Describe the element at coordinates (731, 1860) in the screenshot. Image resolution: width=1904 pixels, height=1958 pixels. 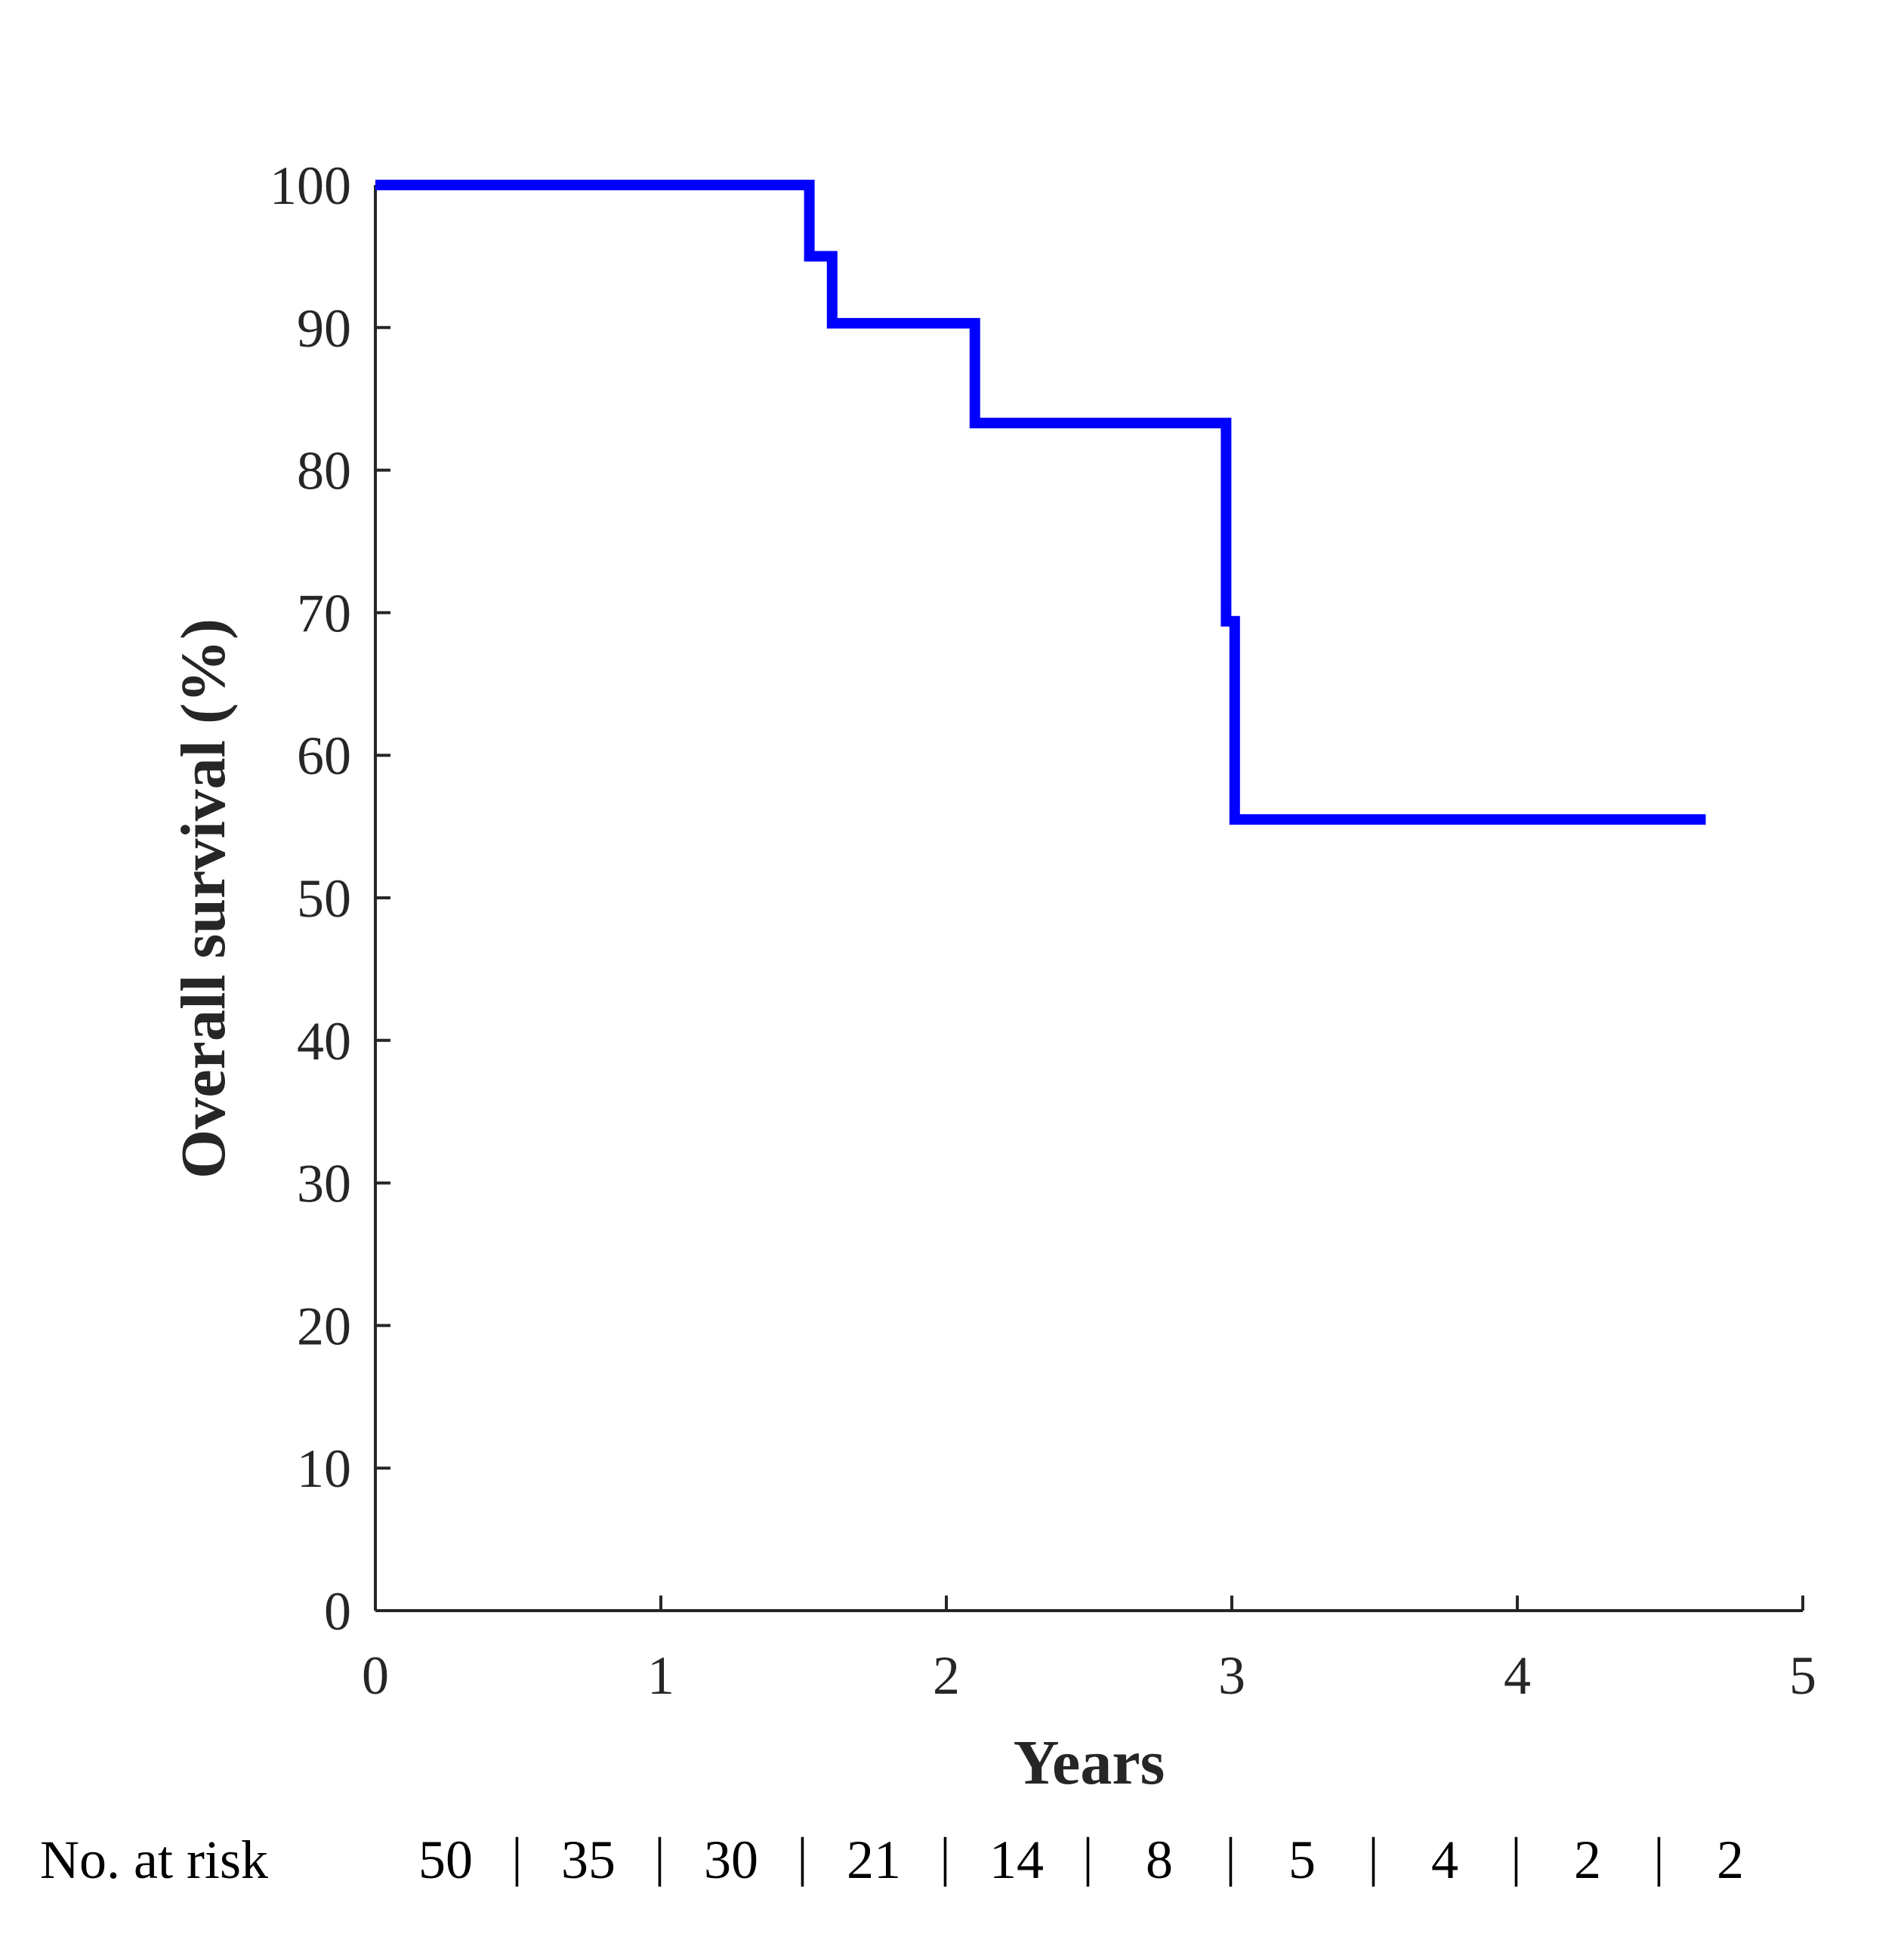
I see `at-risk-value: 30` at that location.